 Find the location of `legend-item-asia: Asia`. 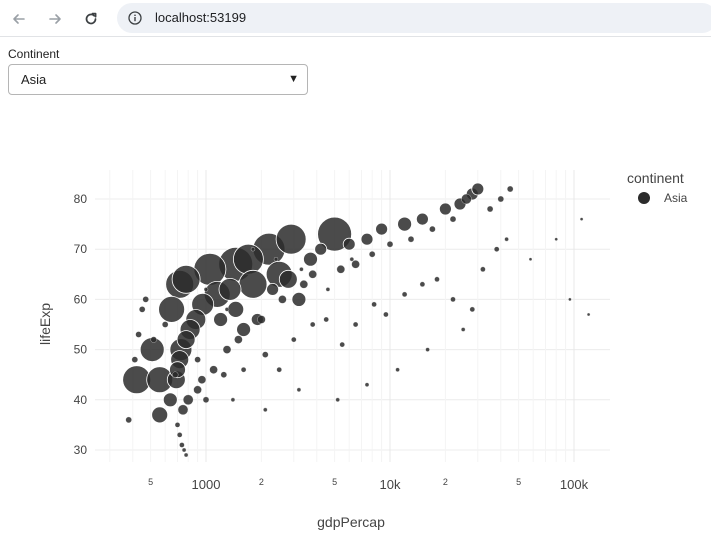

legend-item-asia: Asia is located at coordinates (663, 198).